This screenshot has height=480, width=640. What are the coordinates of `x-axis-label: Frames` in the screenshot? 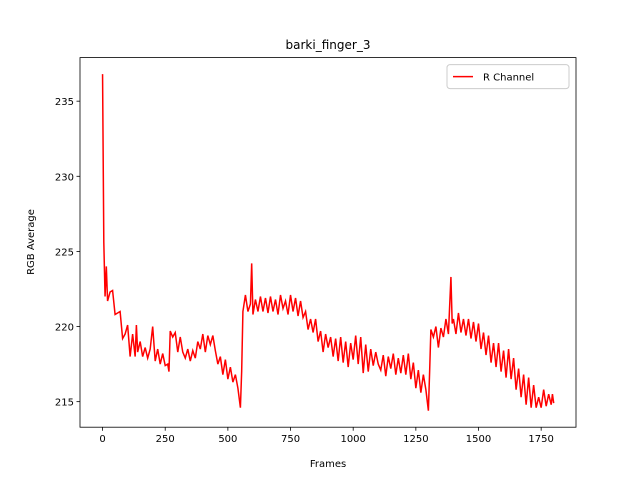 It's located at (328, 464).